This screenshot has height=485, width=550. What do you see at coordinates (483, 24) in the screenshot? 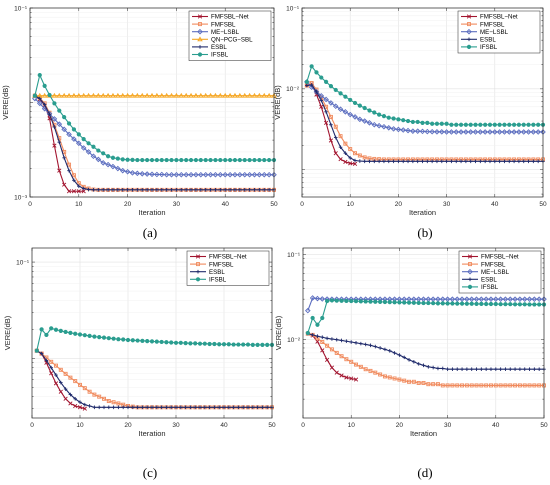
I see `legend-item: FMFSBL` at bounding box center [483, 24].